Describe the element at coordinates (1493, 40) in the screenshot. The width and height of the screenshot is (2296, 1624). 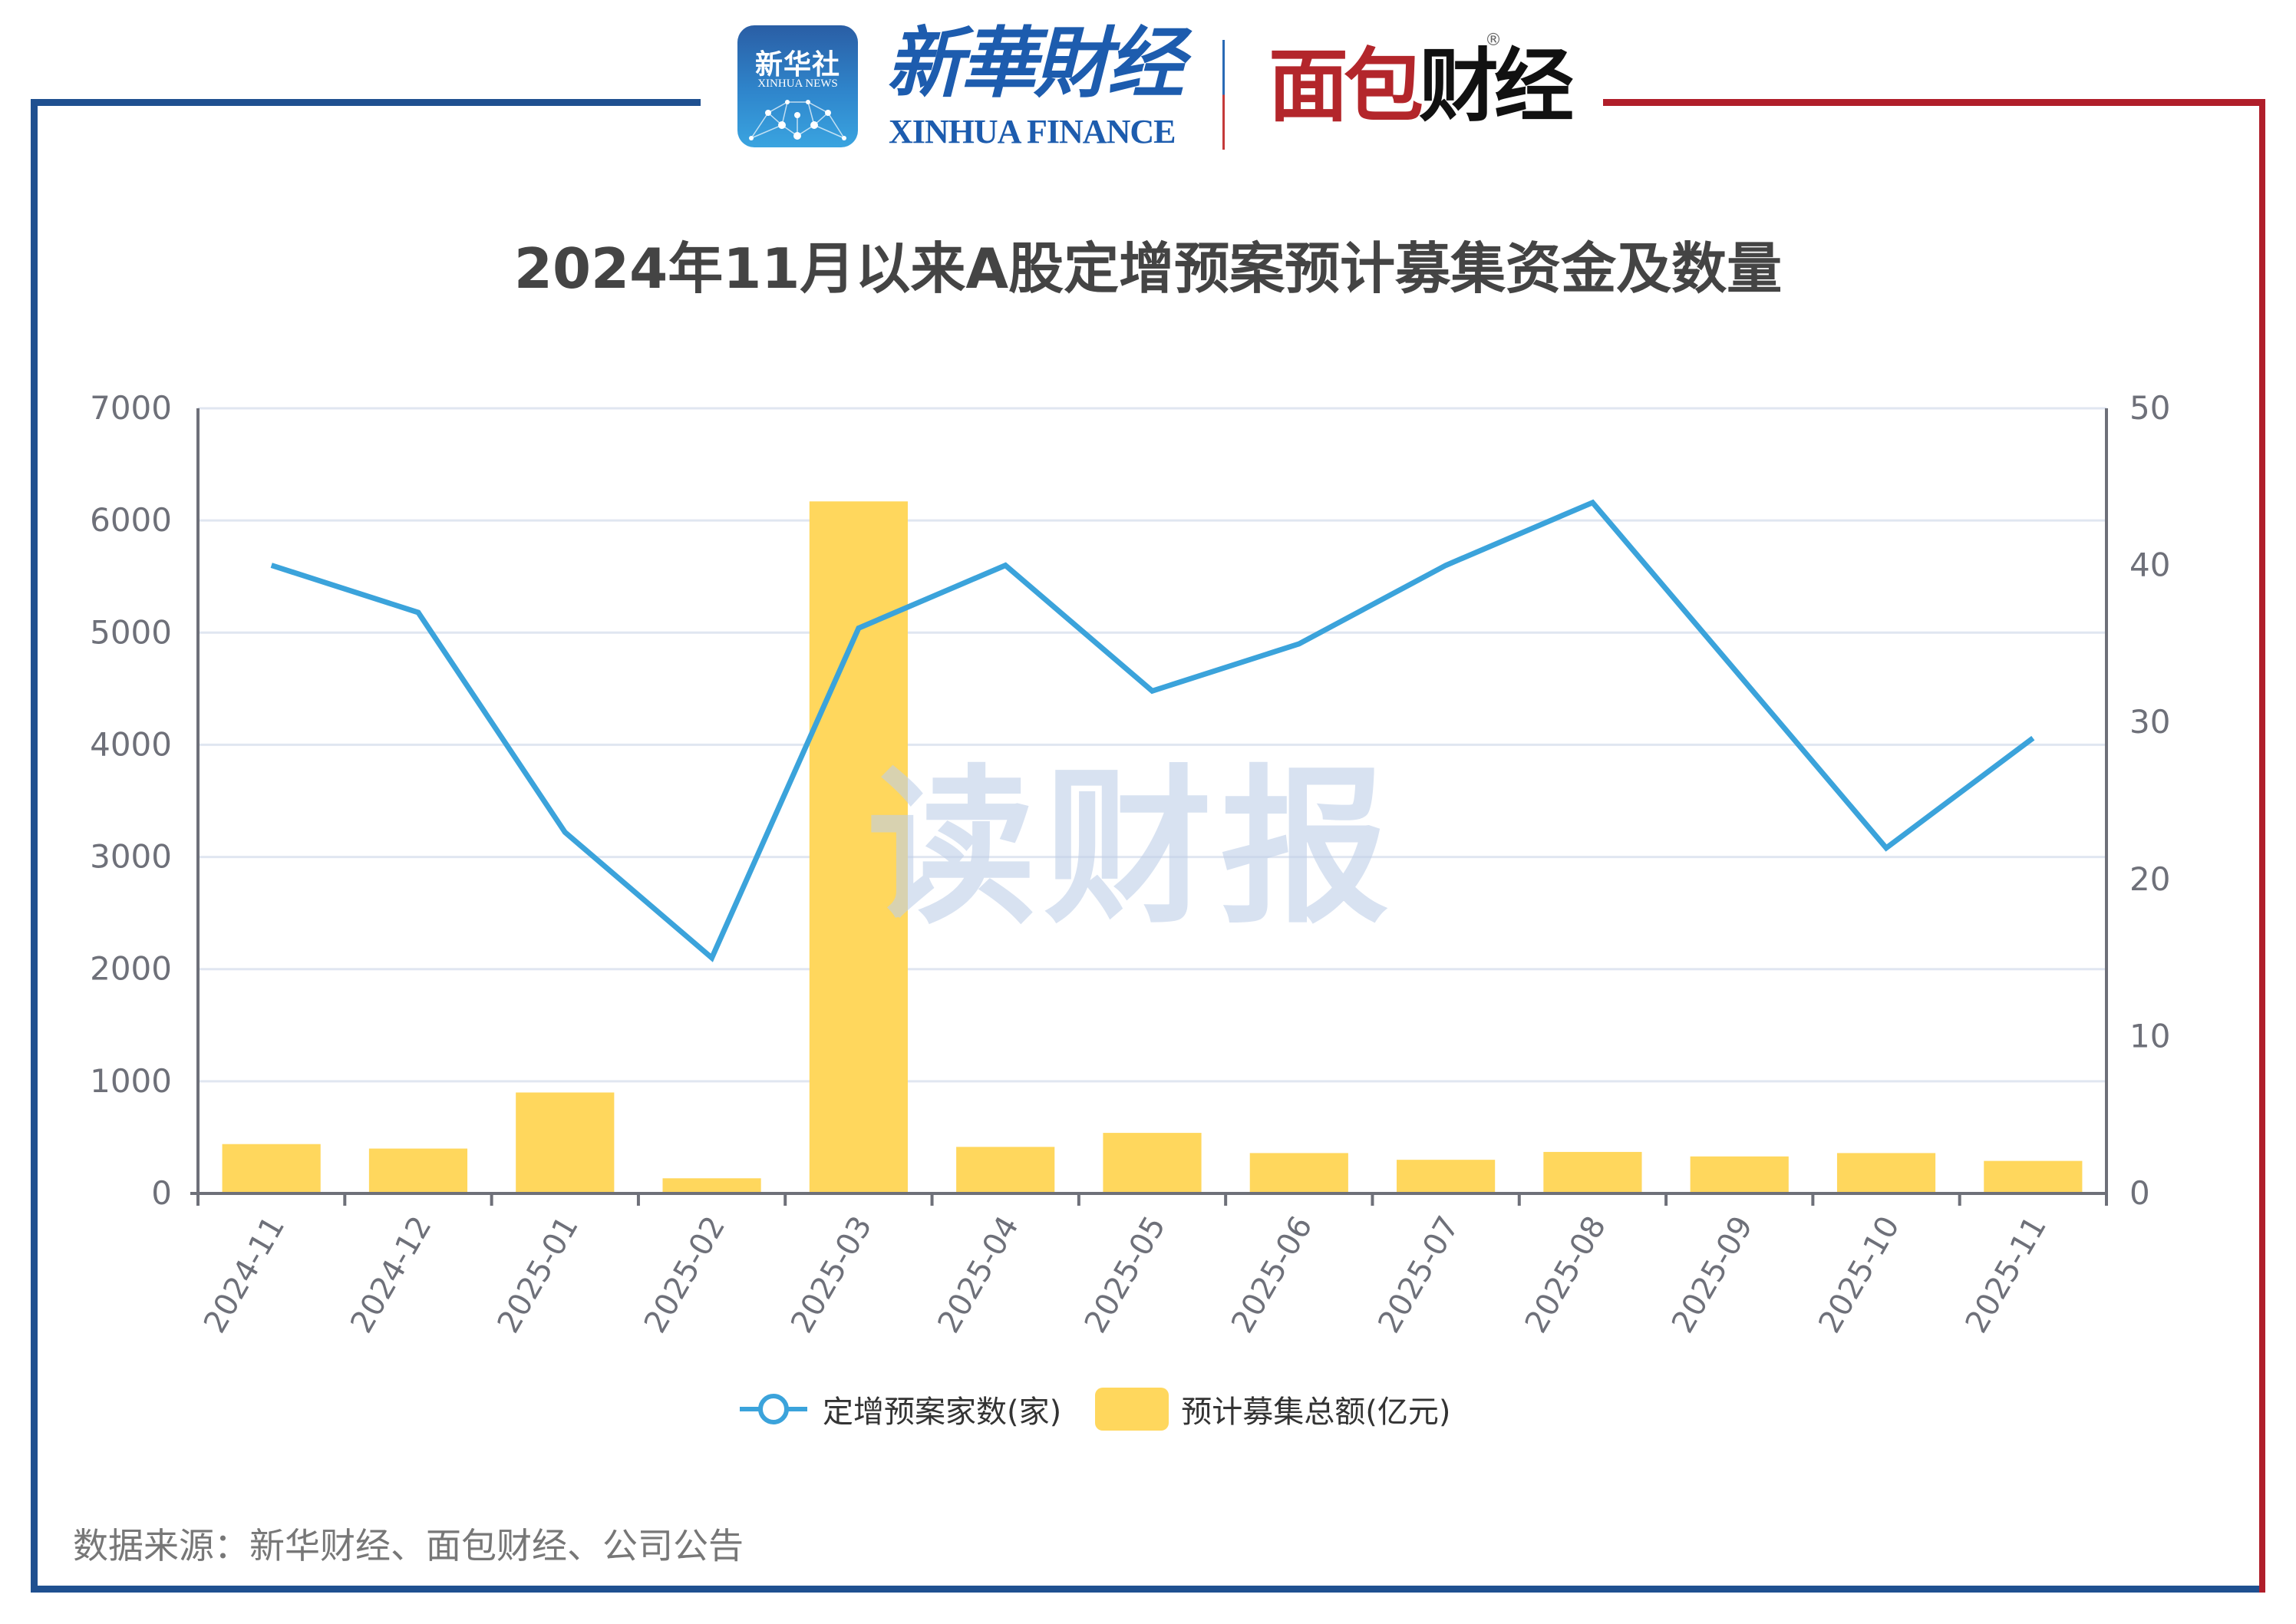
I see `registered-trademark-icon: ®` at that location.